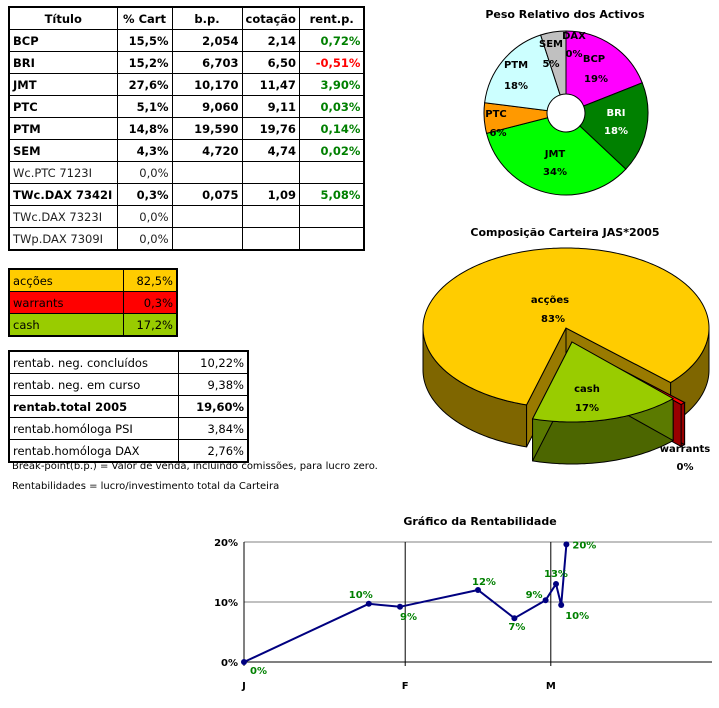 The height and width of the screenshot is (708, 719). I want to click on chart-title-rentabilidade: Gráfico da Rentabilidade, so click(480, 521).